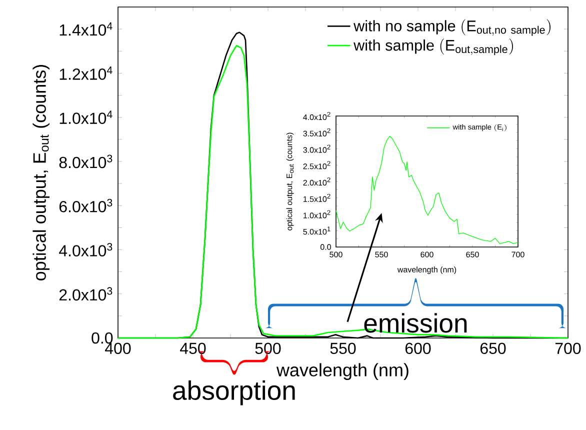  What do you see at coordinates (452, 27) in the screenshot?
I see `legend-label: $\mathrm{with\ no\ sample\ (E_{out,no\ sample})}$` at bounding box center [452, 27].